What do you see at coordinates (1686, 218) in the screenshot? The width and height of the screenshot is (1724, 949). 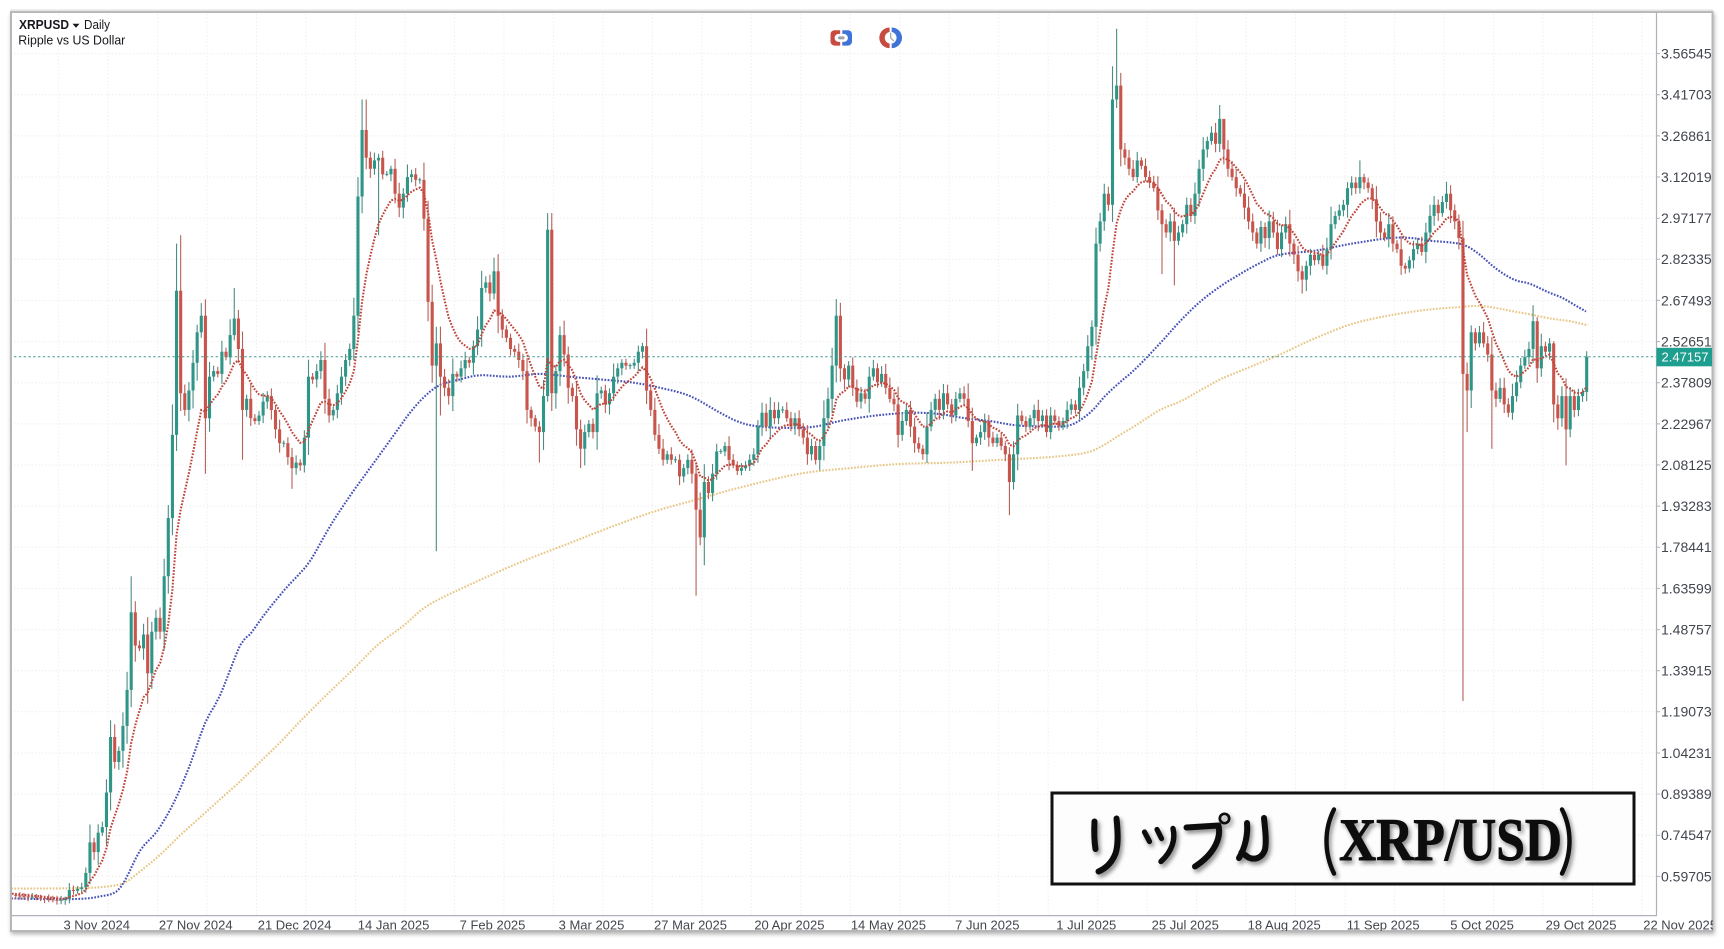 I see `svg-text: 2.97177` at bounding box center [1686, 218].